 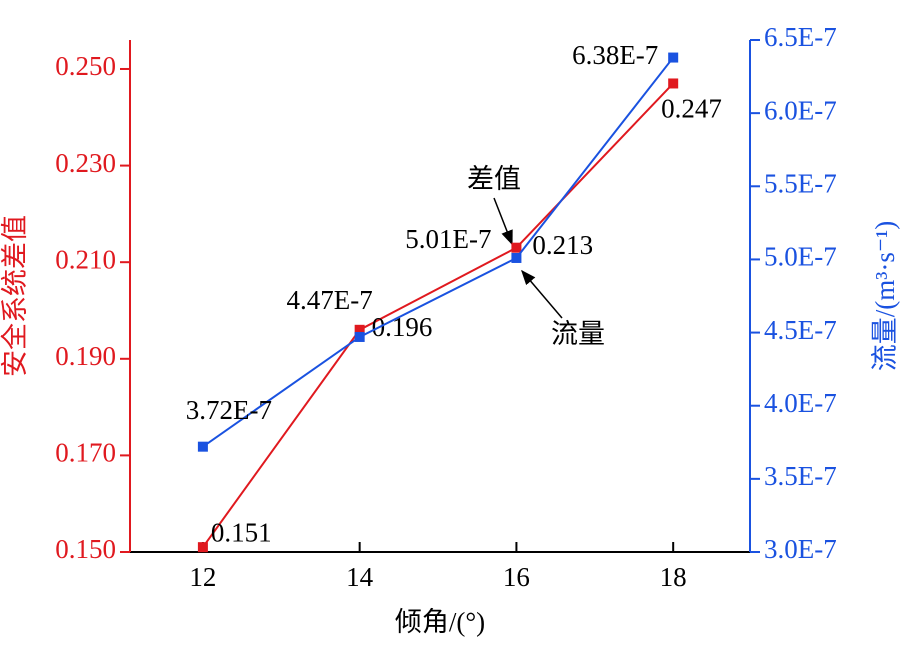 I want to click on x-tick-label: 18, so click(x=673, y=577).